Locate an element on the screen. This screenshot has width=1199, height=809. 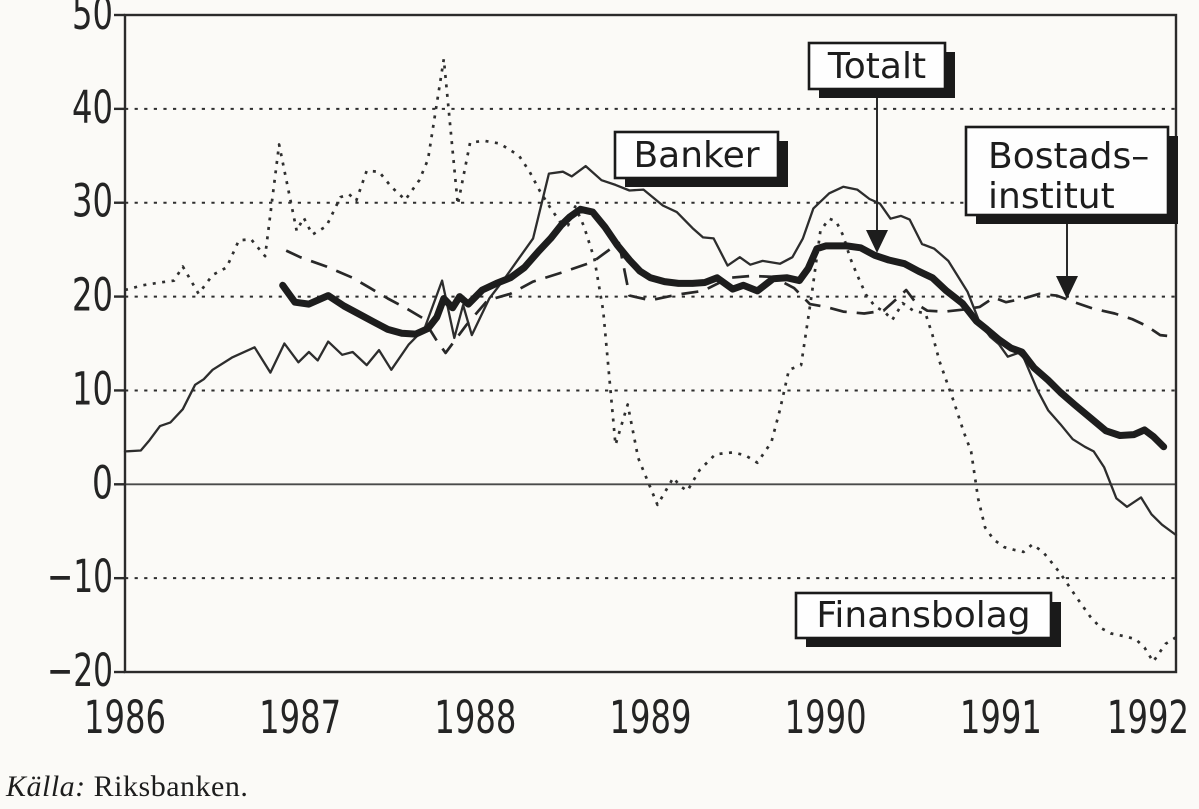
x-tick-label-1986: 1986 is located at coordinates (125, 717).